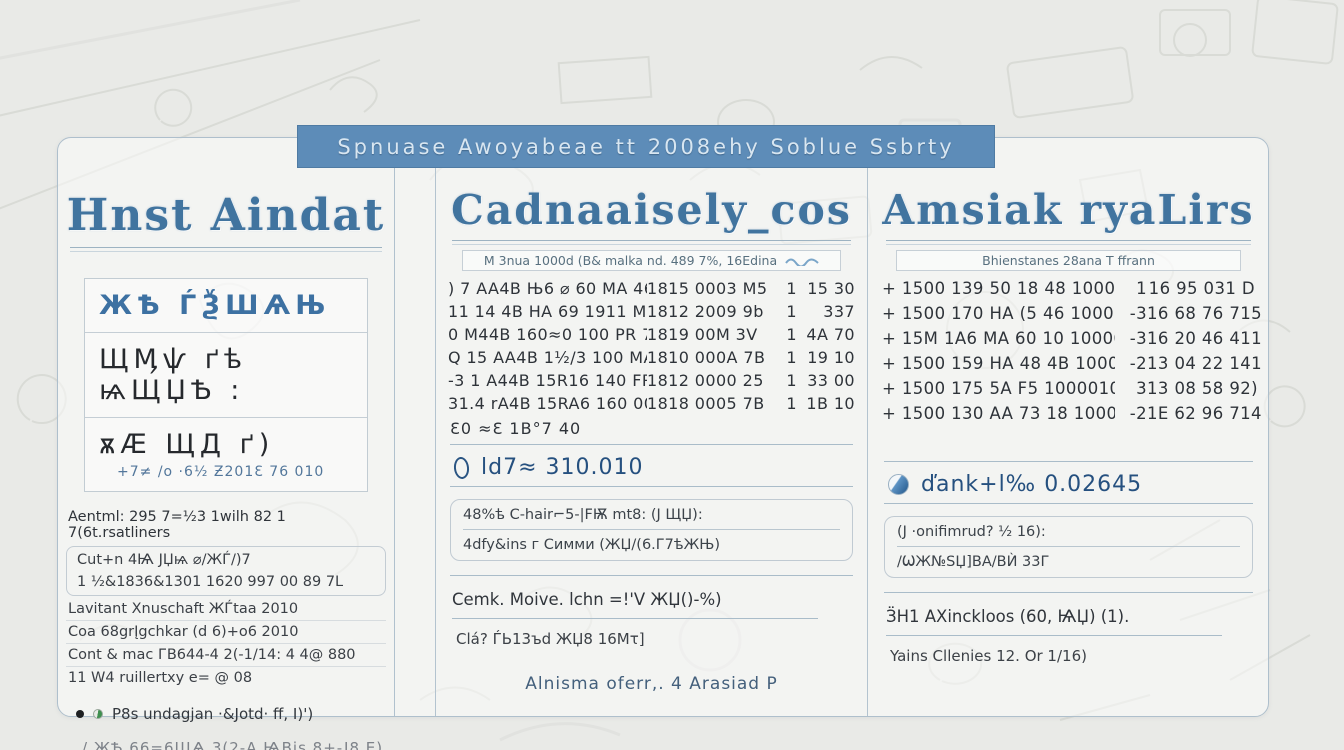 The height and width of the screenshot is (750, 1344). Describe the element at coordinates (226, 632) in the screenshot. I see `info-line: Coa 68grĮgchkar (d 6)+o6 2010` at that location.